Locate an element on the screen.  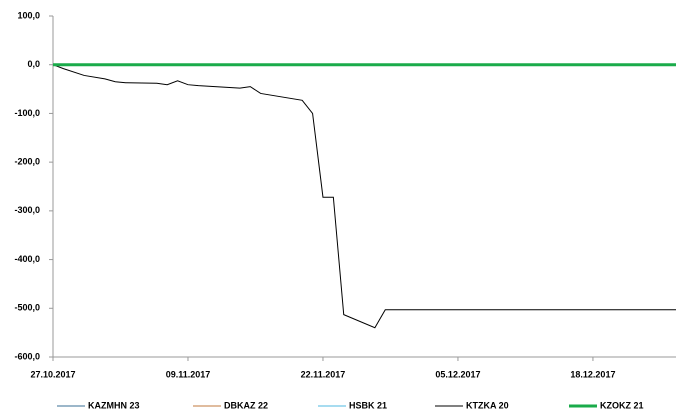
x-tick-label: 18.12.2017 is located at coordinates (592, 374).